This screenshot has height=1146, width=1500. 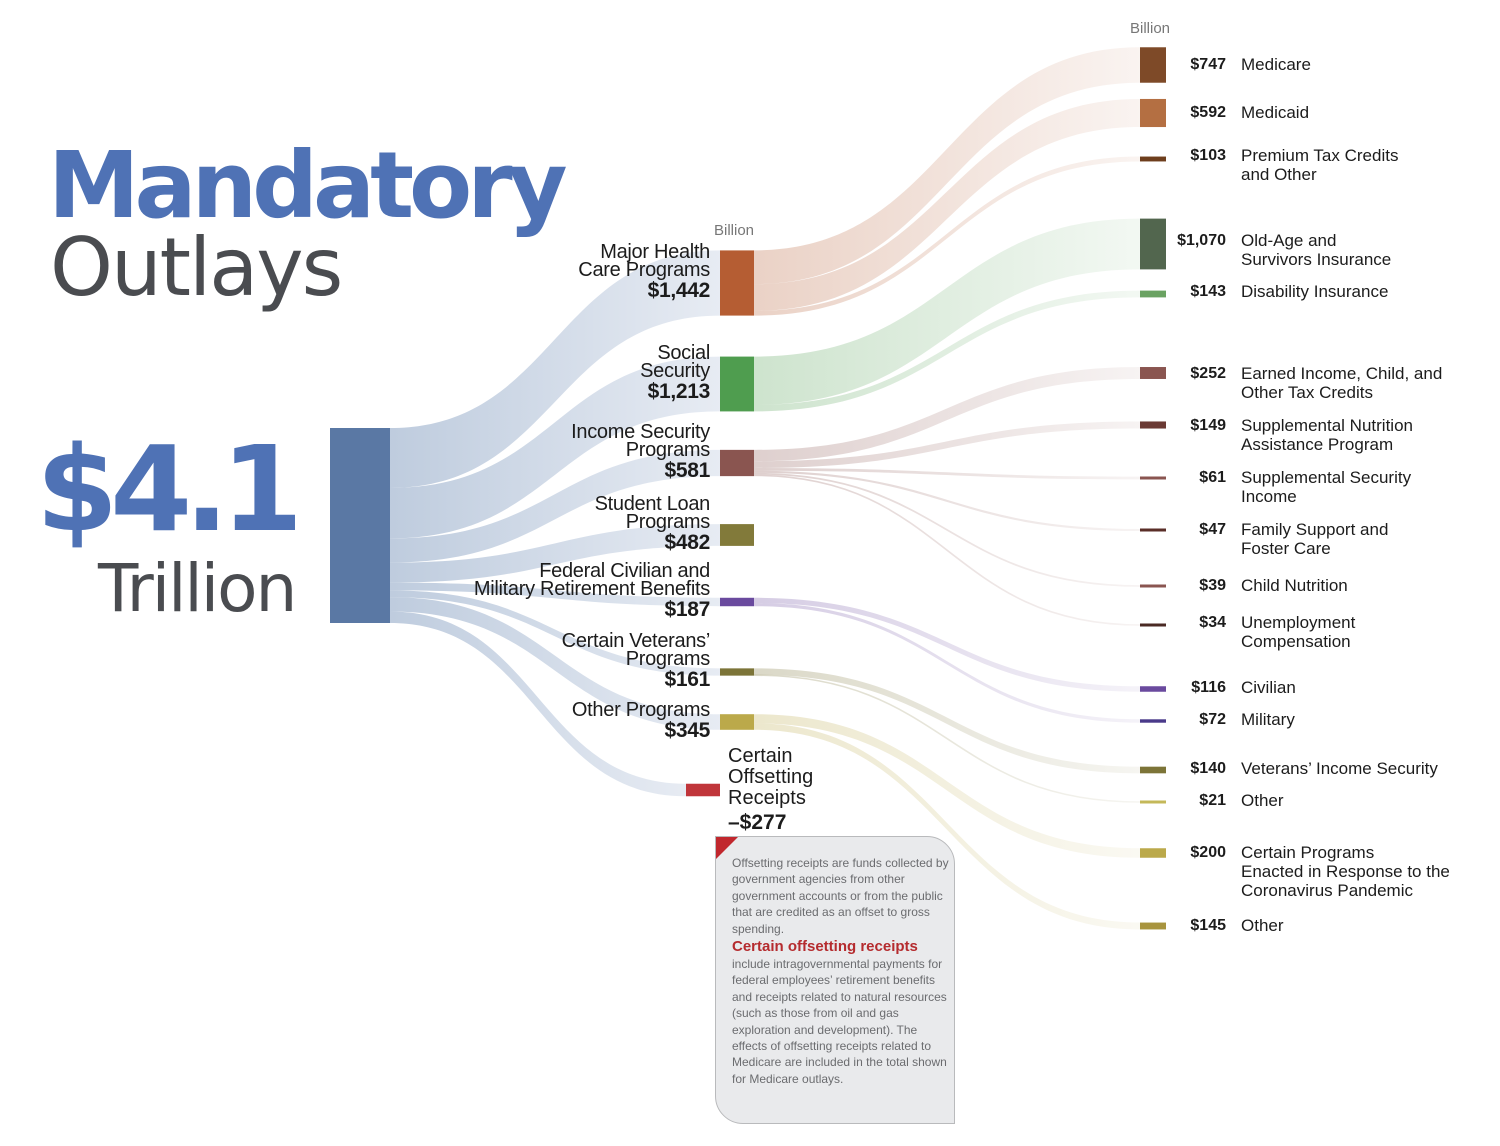 What do you see at coordinates (668, 659) in the screenshot?
I see `category-name-line: Programs` at bounding box center [668, 659].